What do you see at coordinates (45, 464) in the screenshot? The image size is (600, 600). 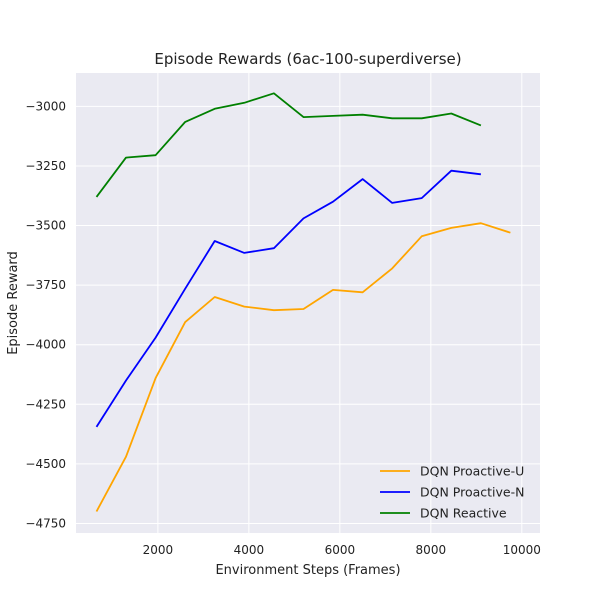 I see `y-tick-label: −4500` at bounding box center [45, 464].